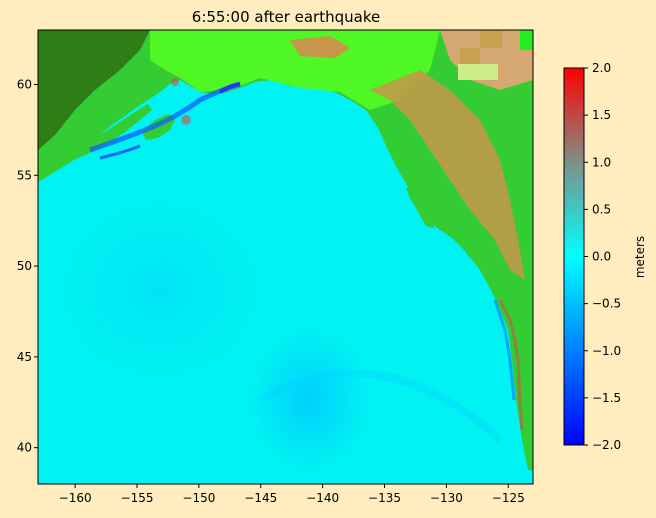 The height and width of the screenshot is (518, 656). Describe the element at coordinates (24, 448) in the screenshot. I see `y-tick-label: 40` at that location.